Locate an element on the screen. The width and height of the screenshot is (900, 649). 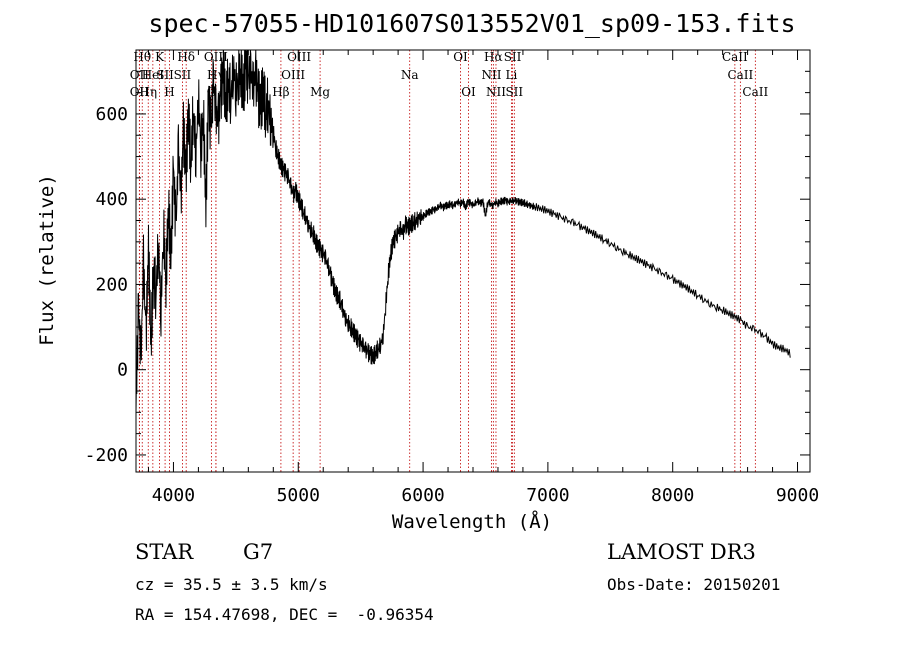
obs-date: Obs-Date: 20150201 is located at coordinates (694, 584).